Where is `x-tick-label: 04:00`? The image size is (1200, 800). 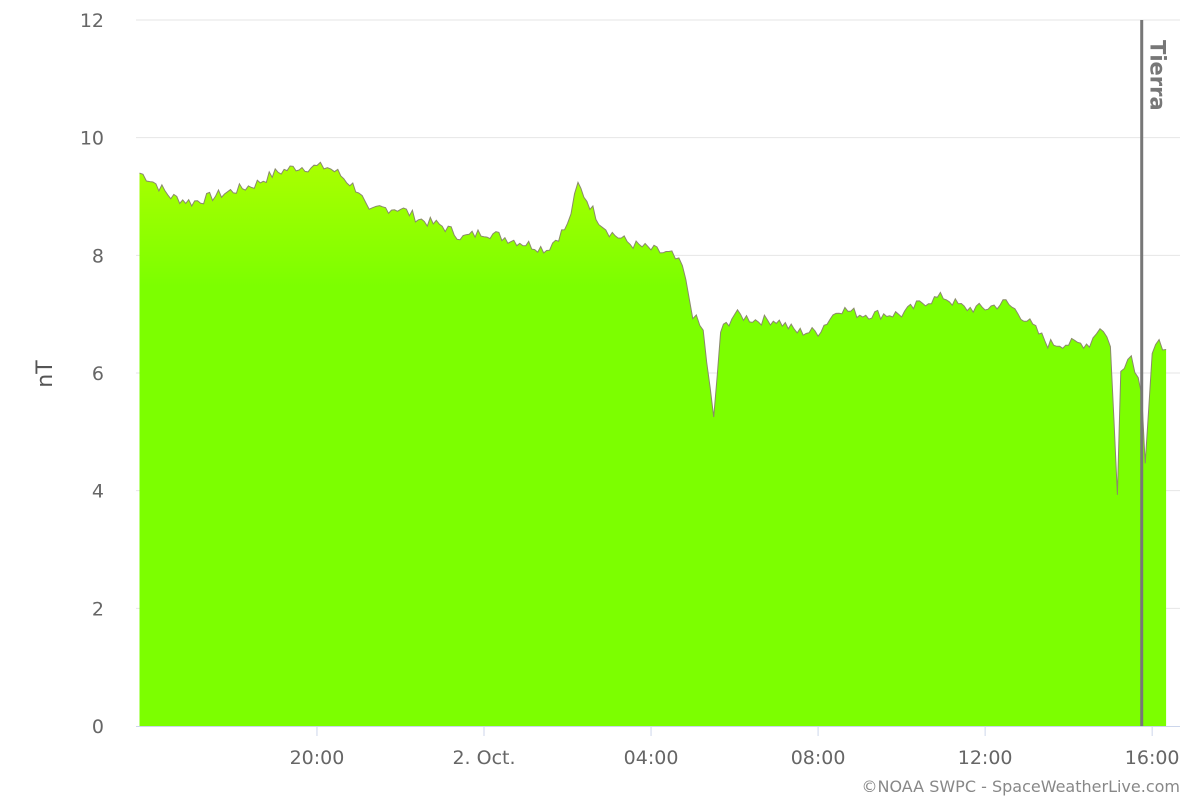 x-tick-label: 04:00 is located at coordinates (651, 758).